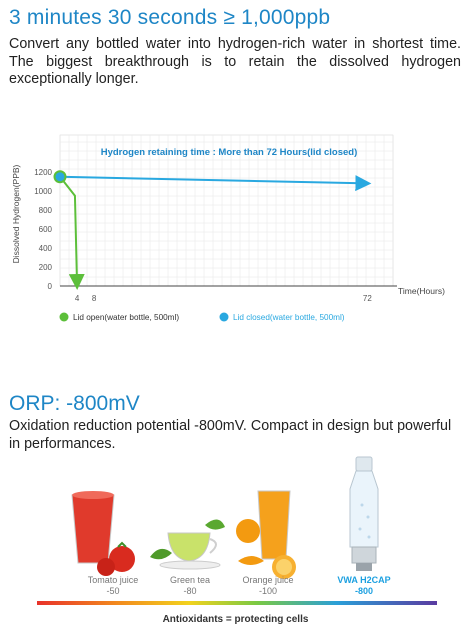 The width and height of the screenshot is (471, 640). Describe the element at coordinates (77, 298) in the screenshot. I see `x-tick-label: 4` at that location.